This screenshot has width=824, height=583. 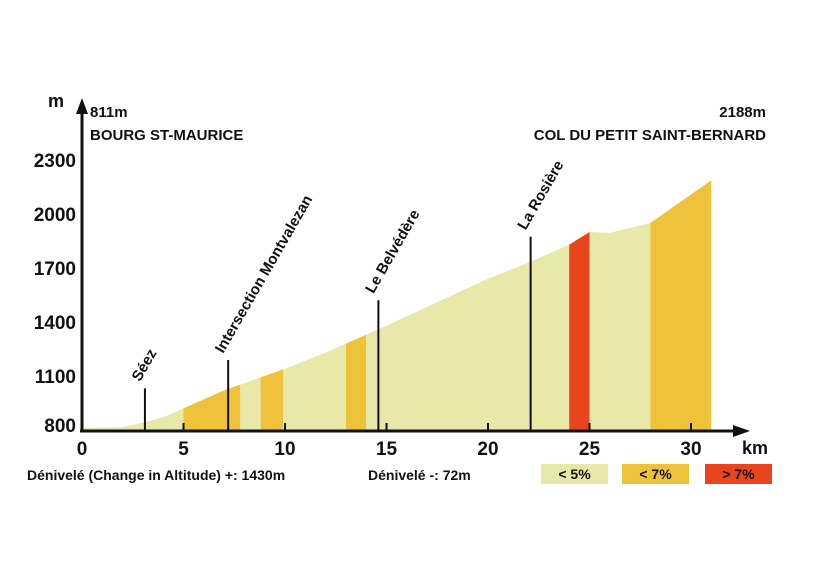 What do you see at coordinates (109, 112) in the screenshot?
I see `start-altitude: 811m` at bounding box center [109, 112].